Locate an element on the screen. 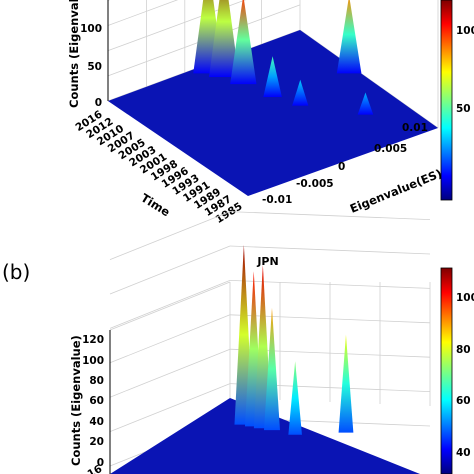 This screenshot has width=474, height=474. colorbar-tick: 60 is located at coordinates (463, 401).